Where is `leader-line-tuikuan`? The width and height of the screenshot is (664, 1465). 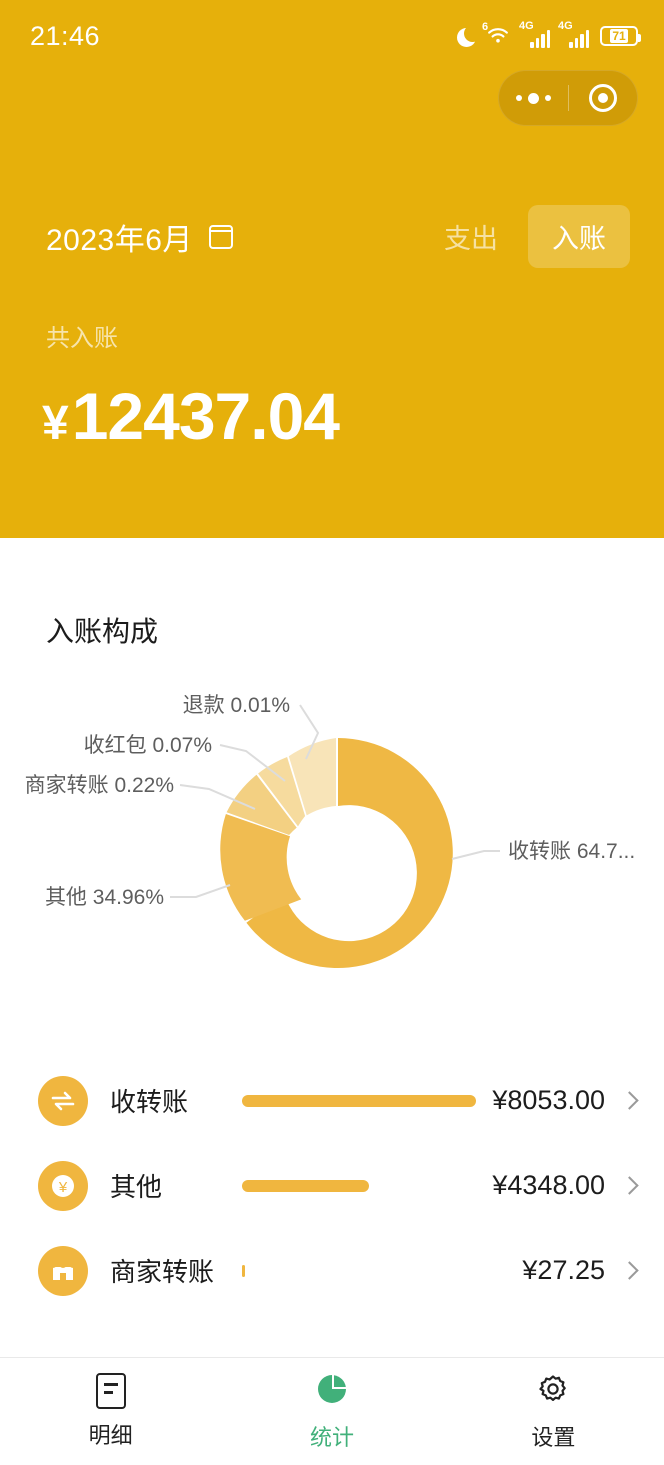 leader-line-tuikuan is located at coordinates (309, 732).